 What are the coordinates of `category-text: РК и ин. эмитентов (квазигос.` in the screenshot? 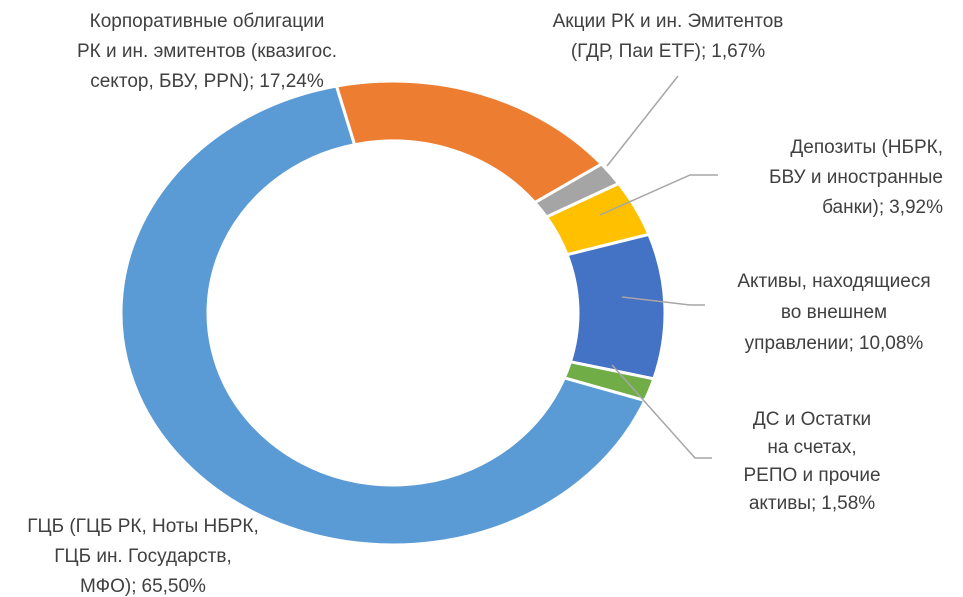 It's located at (207, 51).